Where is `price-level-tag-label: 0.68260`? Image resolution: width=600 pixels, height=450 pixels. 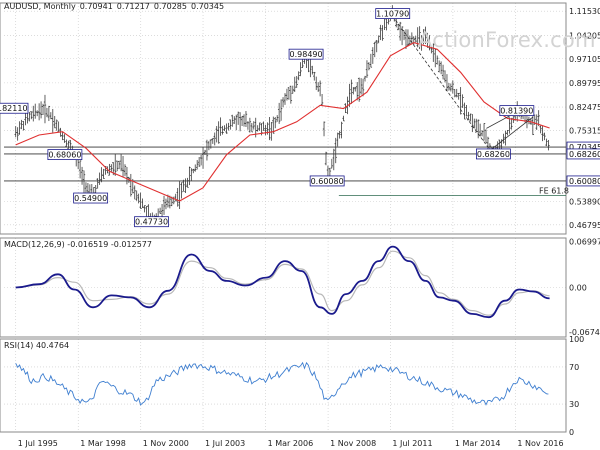 price-level-tag-label: 0.68260 is located at coordinates (584, 154).